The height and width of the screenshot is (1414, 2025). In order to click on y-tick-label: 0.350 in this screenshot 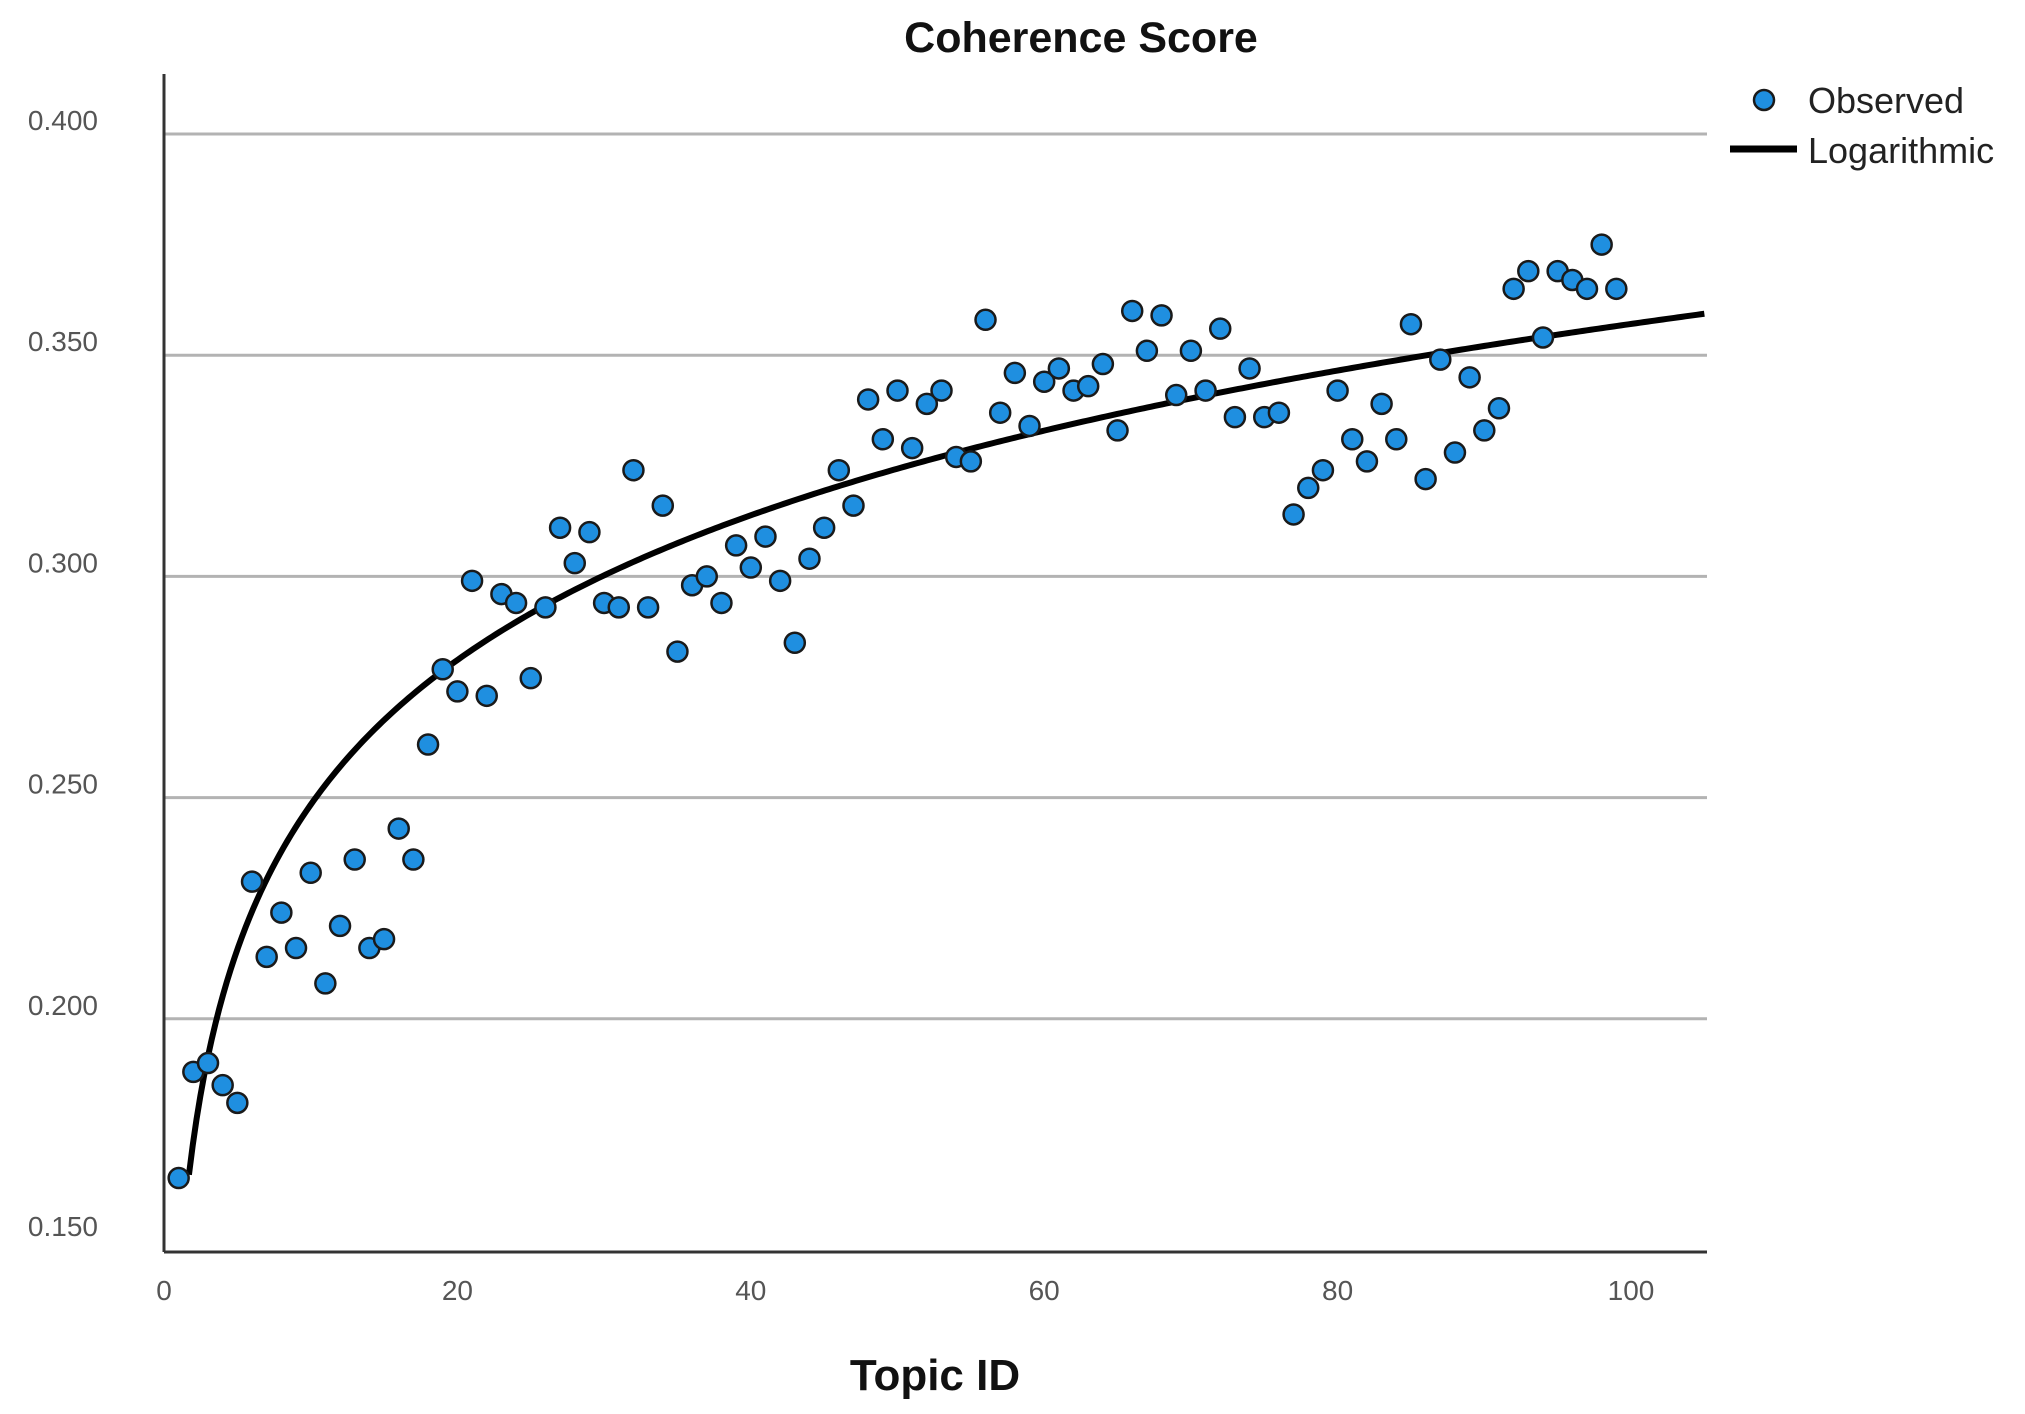, I will do `click(63, 341)`.